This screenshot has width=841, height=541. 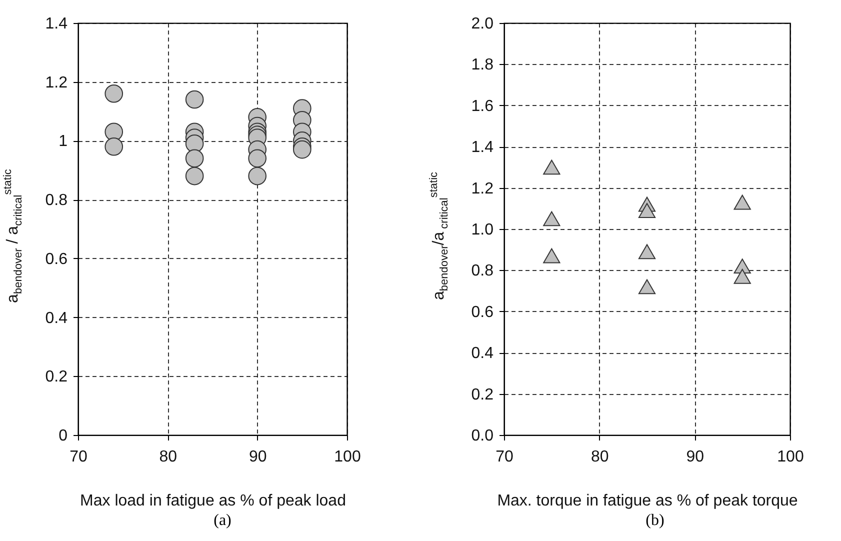 I want to click on x-axis-title: Max load in fatigue as % of peak load, so click(x=213, y=501).